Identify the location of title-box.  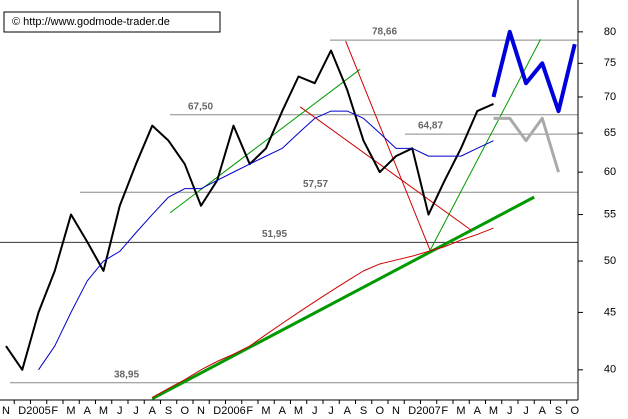
(112, 22).